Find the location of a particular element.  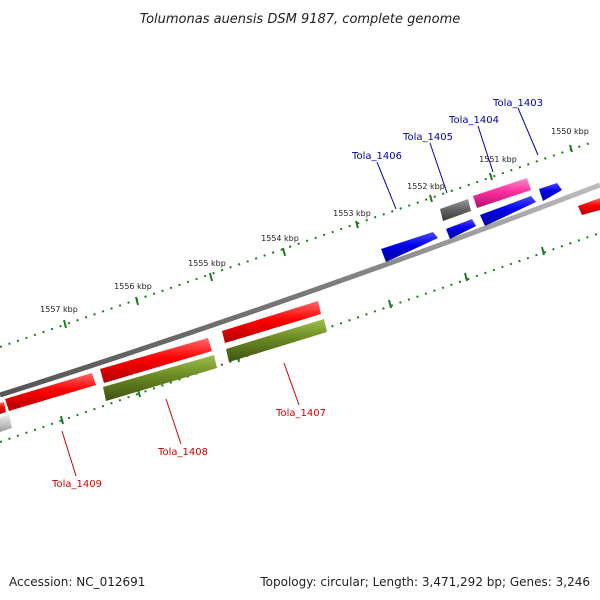

reverse-strand-genes is located at coordinates (163, 375).